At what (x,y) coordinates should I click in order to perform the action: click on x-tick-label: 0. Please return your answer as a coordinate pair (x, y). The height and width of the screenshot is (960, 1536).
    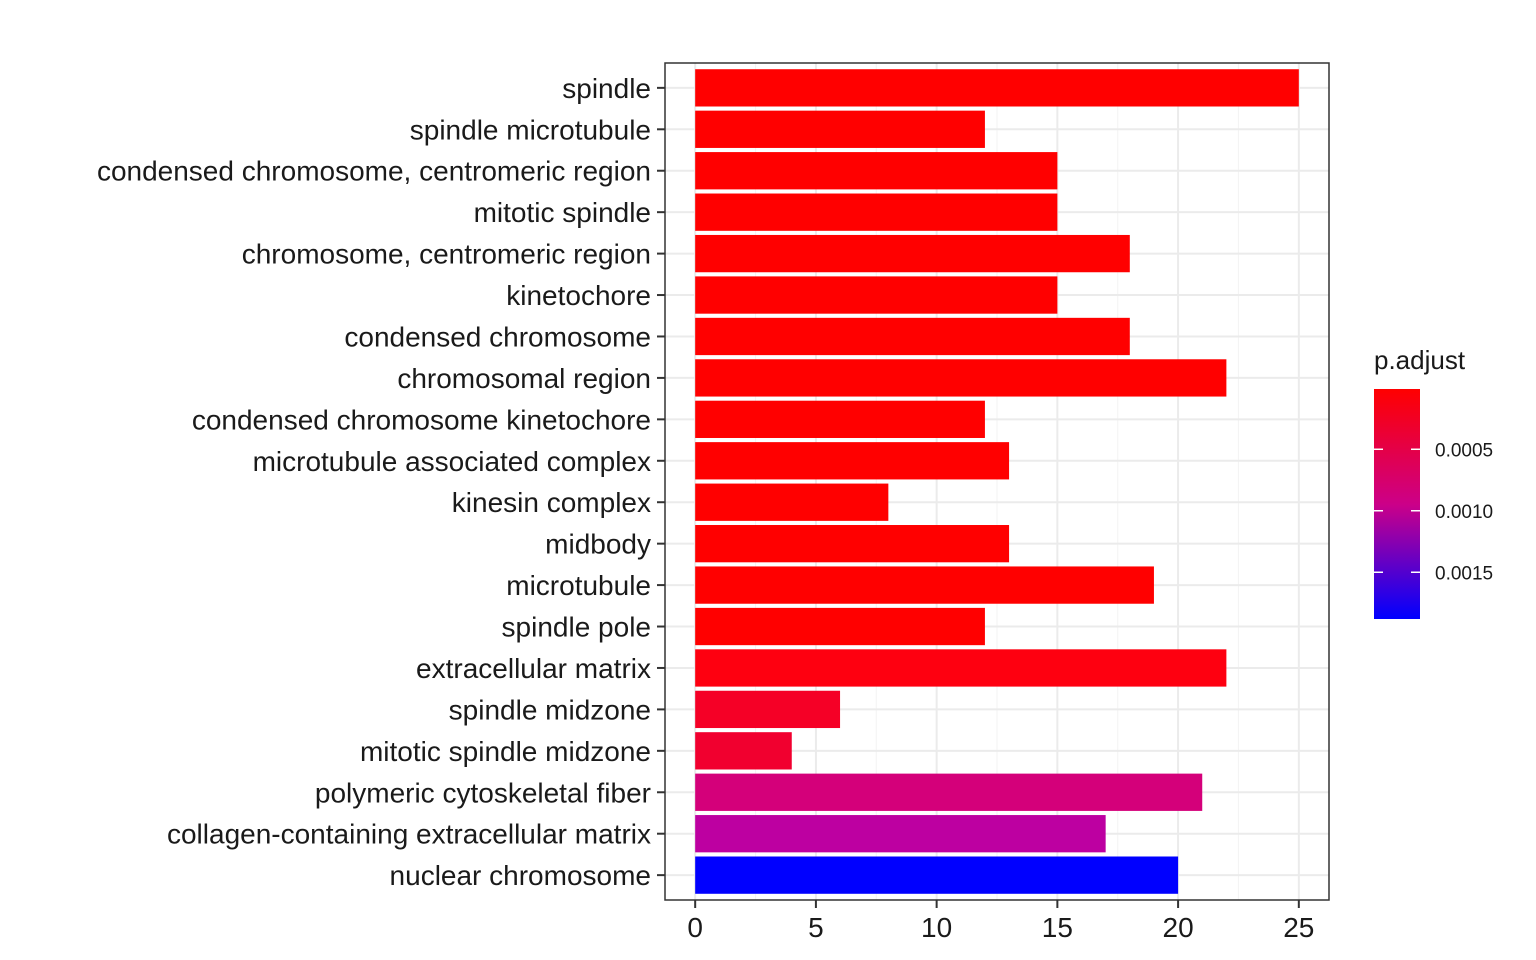
    Looking at the image, I should click on (695, 927).